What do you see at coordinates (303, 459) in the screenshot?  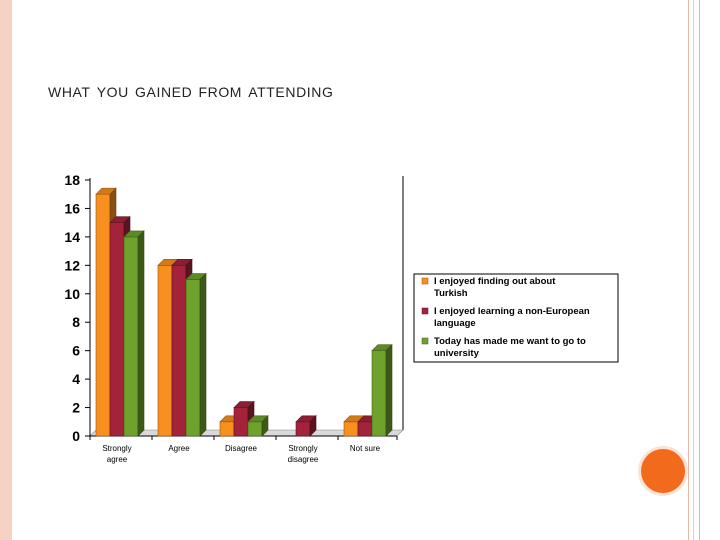 I see `x-category-label: disagree` at bounding box center [303, 459].